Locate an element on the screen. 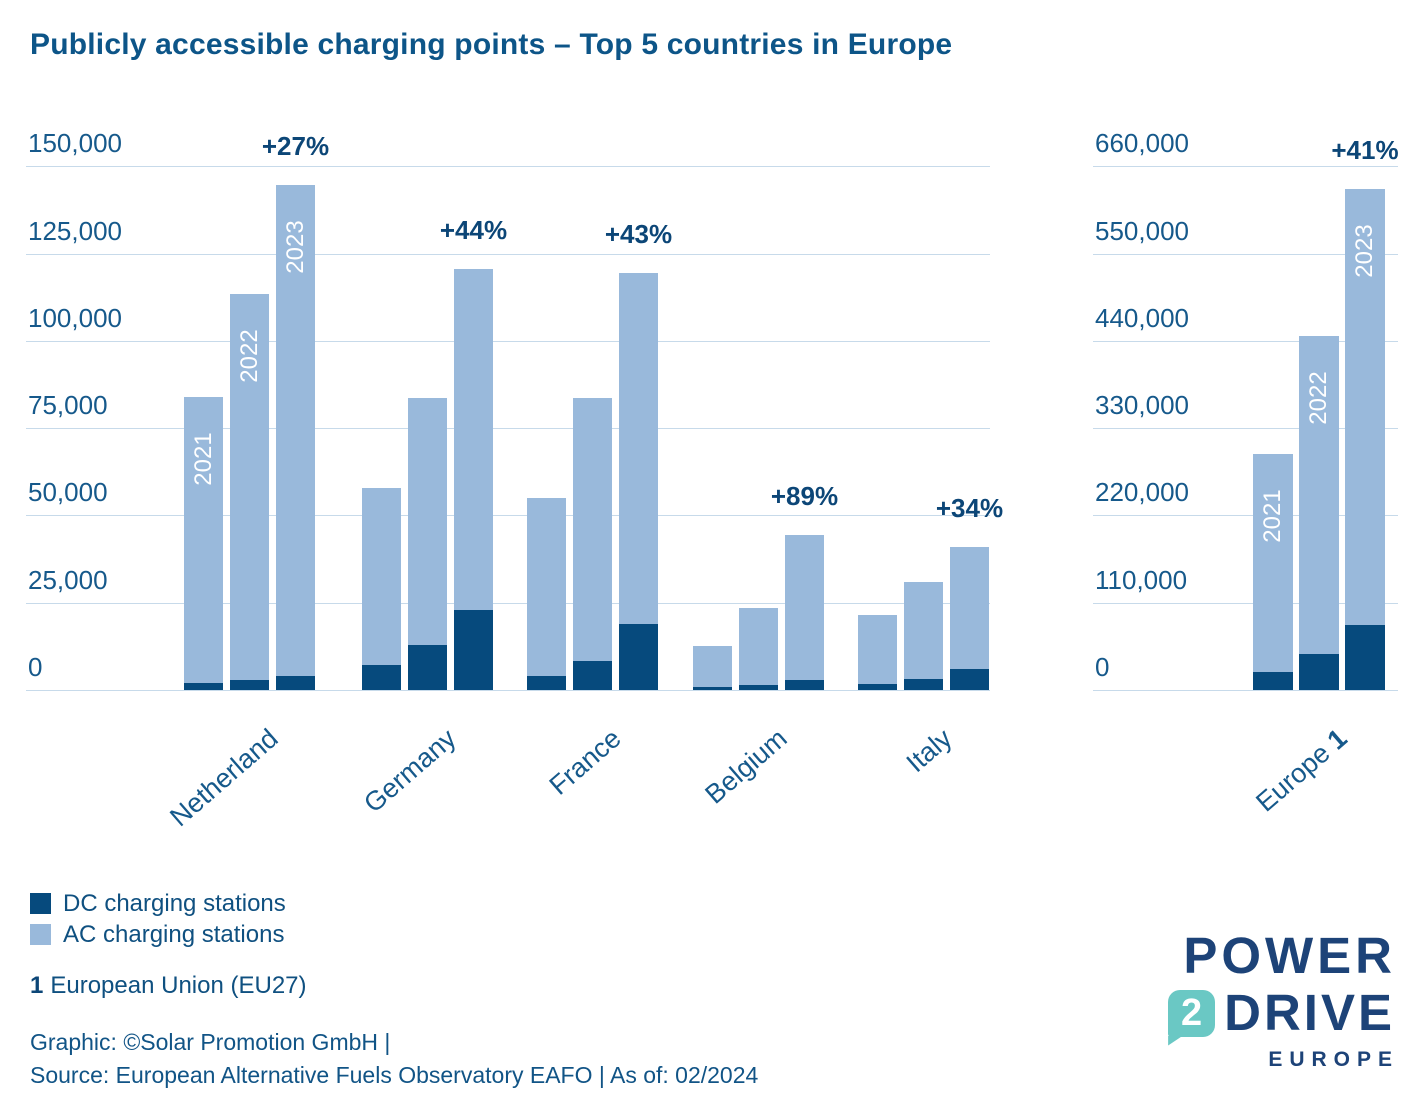 The width and height of the screenshot is (1420, 1120). y-tick-label: 330,000 is located at coordinates (1142, 405).